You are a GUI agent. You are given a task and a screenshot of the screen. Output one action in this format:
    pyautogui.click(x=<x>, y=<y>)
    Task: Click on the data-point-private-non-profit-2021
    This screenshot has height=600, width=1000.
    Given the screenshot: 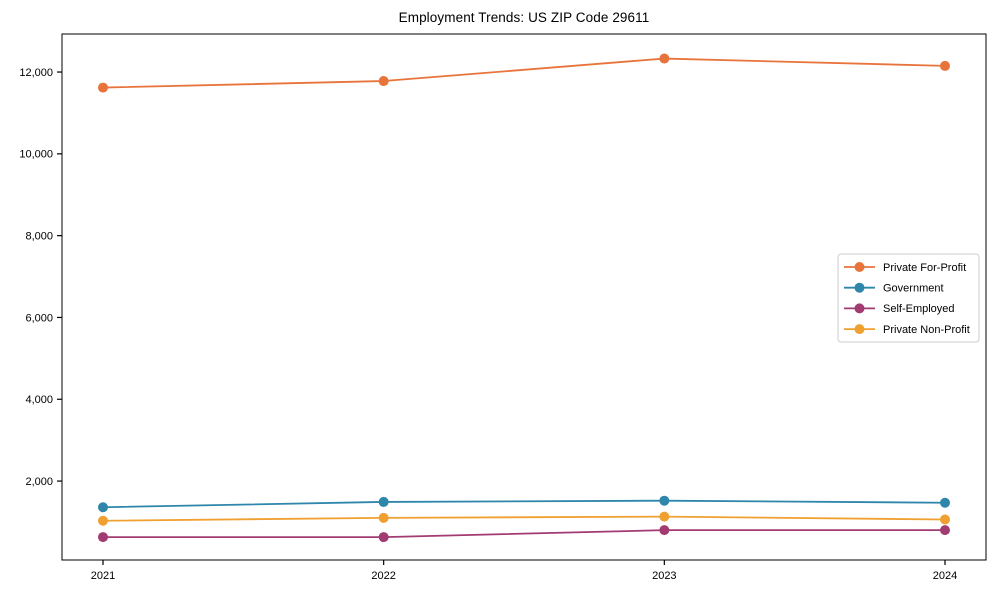 What is the action you would take?
    pyautogui.click(x=103, y=520)
    